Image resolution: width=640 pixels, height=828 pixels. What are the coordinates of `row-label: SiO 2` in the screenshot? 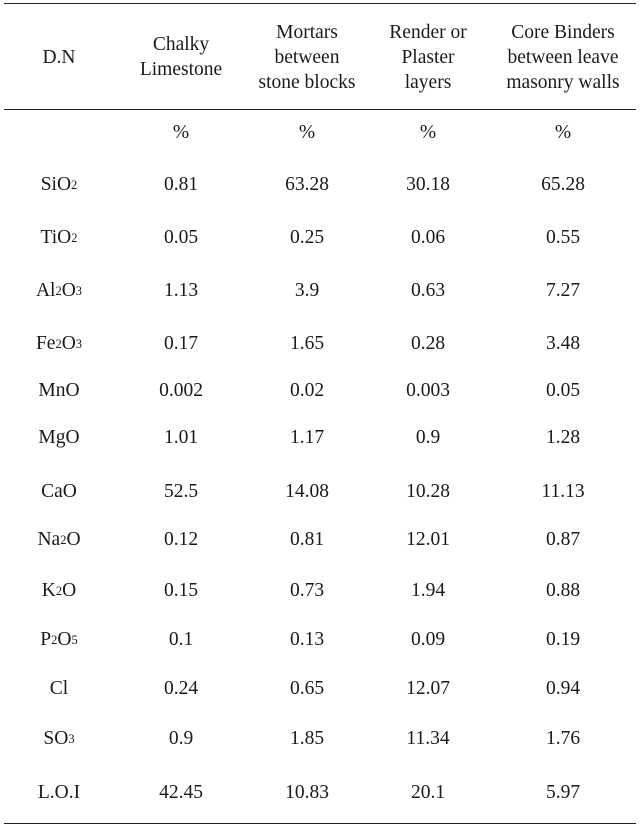 It's located at (59, 184).